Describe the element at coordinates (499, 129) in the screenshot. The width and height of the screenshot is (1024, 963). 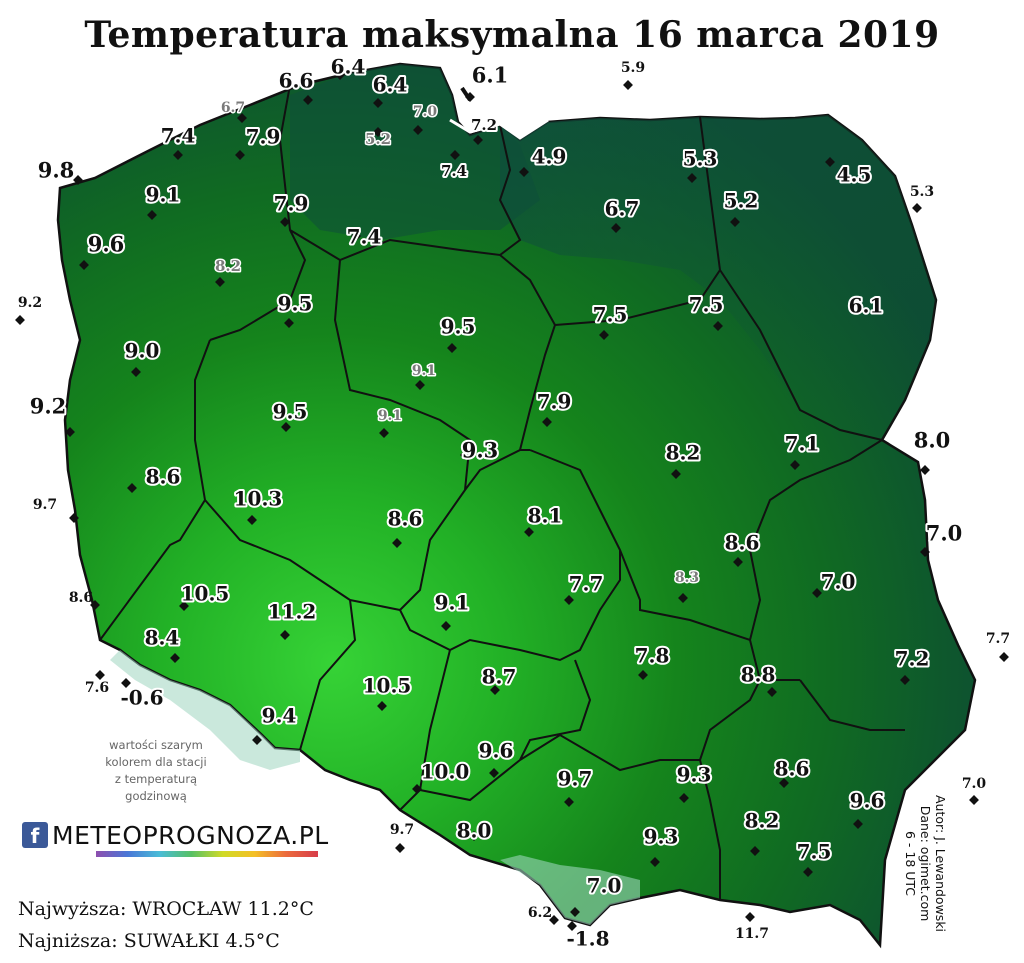
I see `baltic-sea-edge` at that location.